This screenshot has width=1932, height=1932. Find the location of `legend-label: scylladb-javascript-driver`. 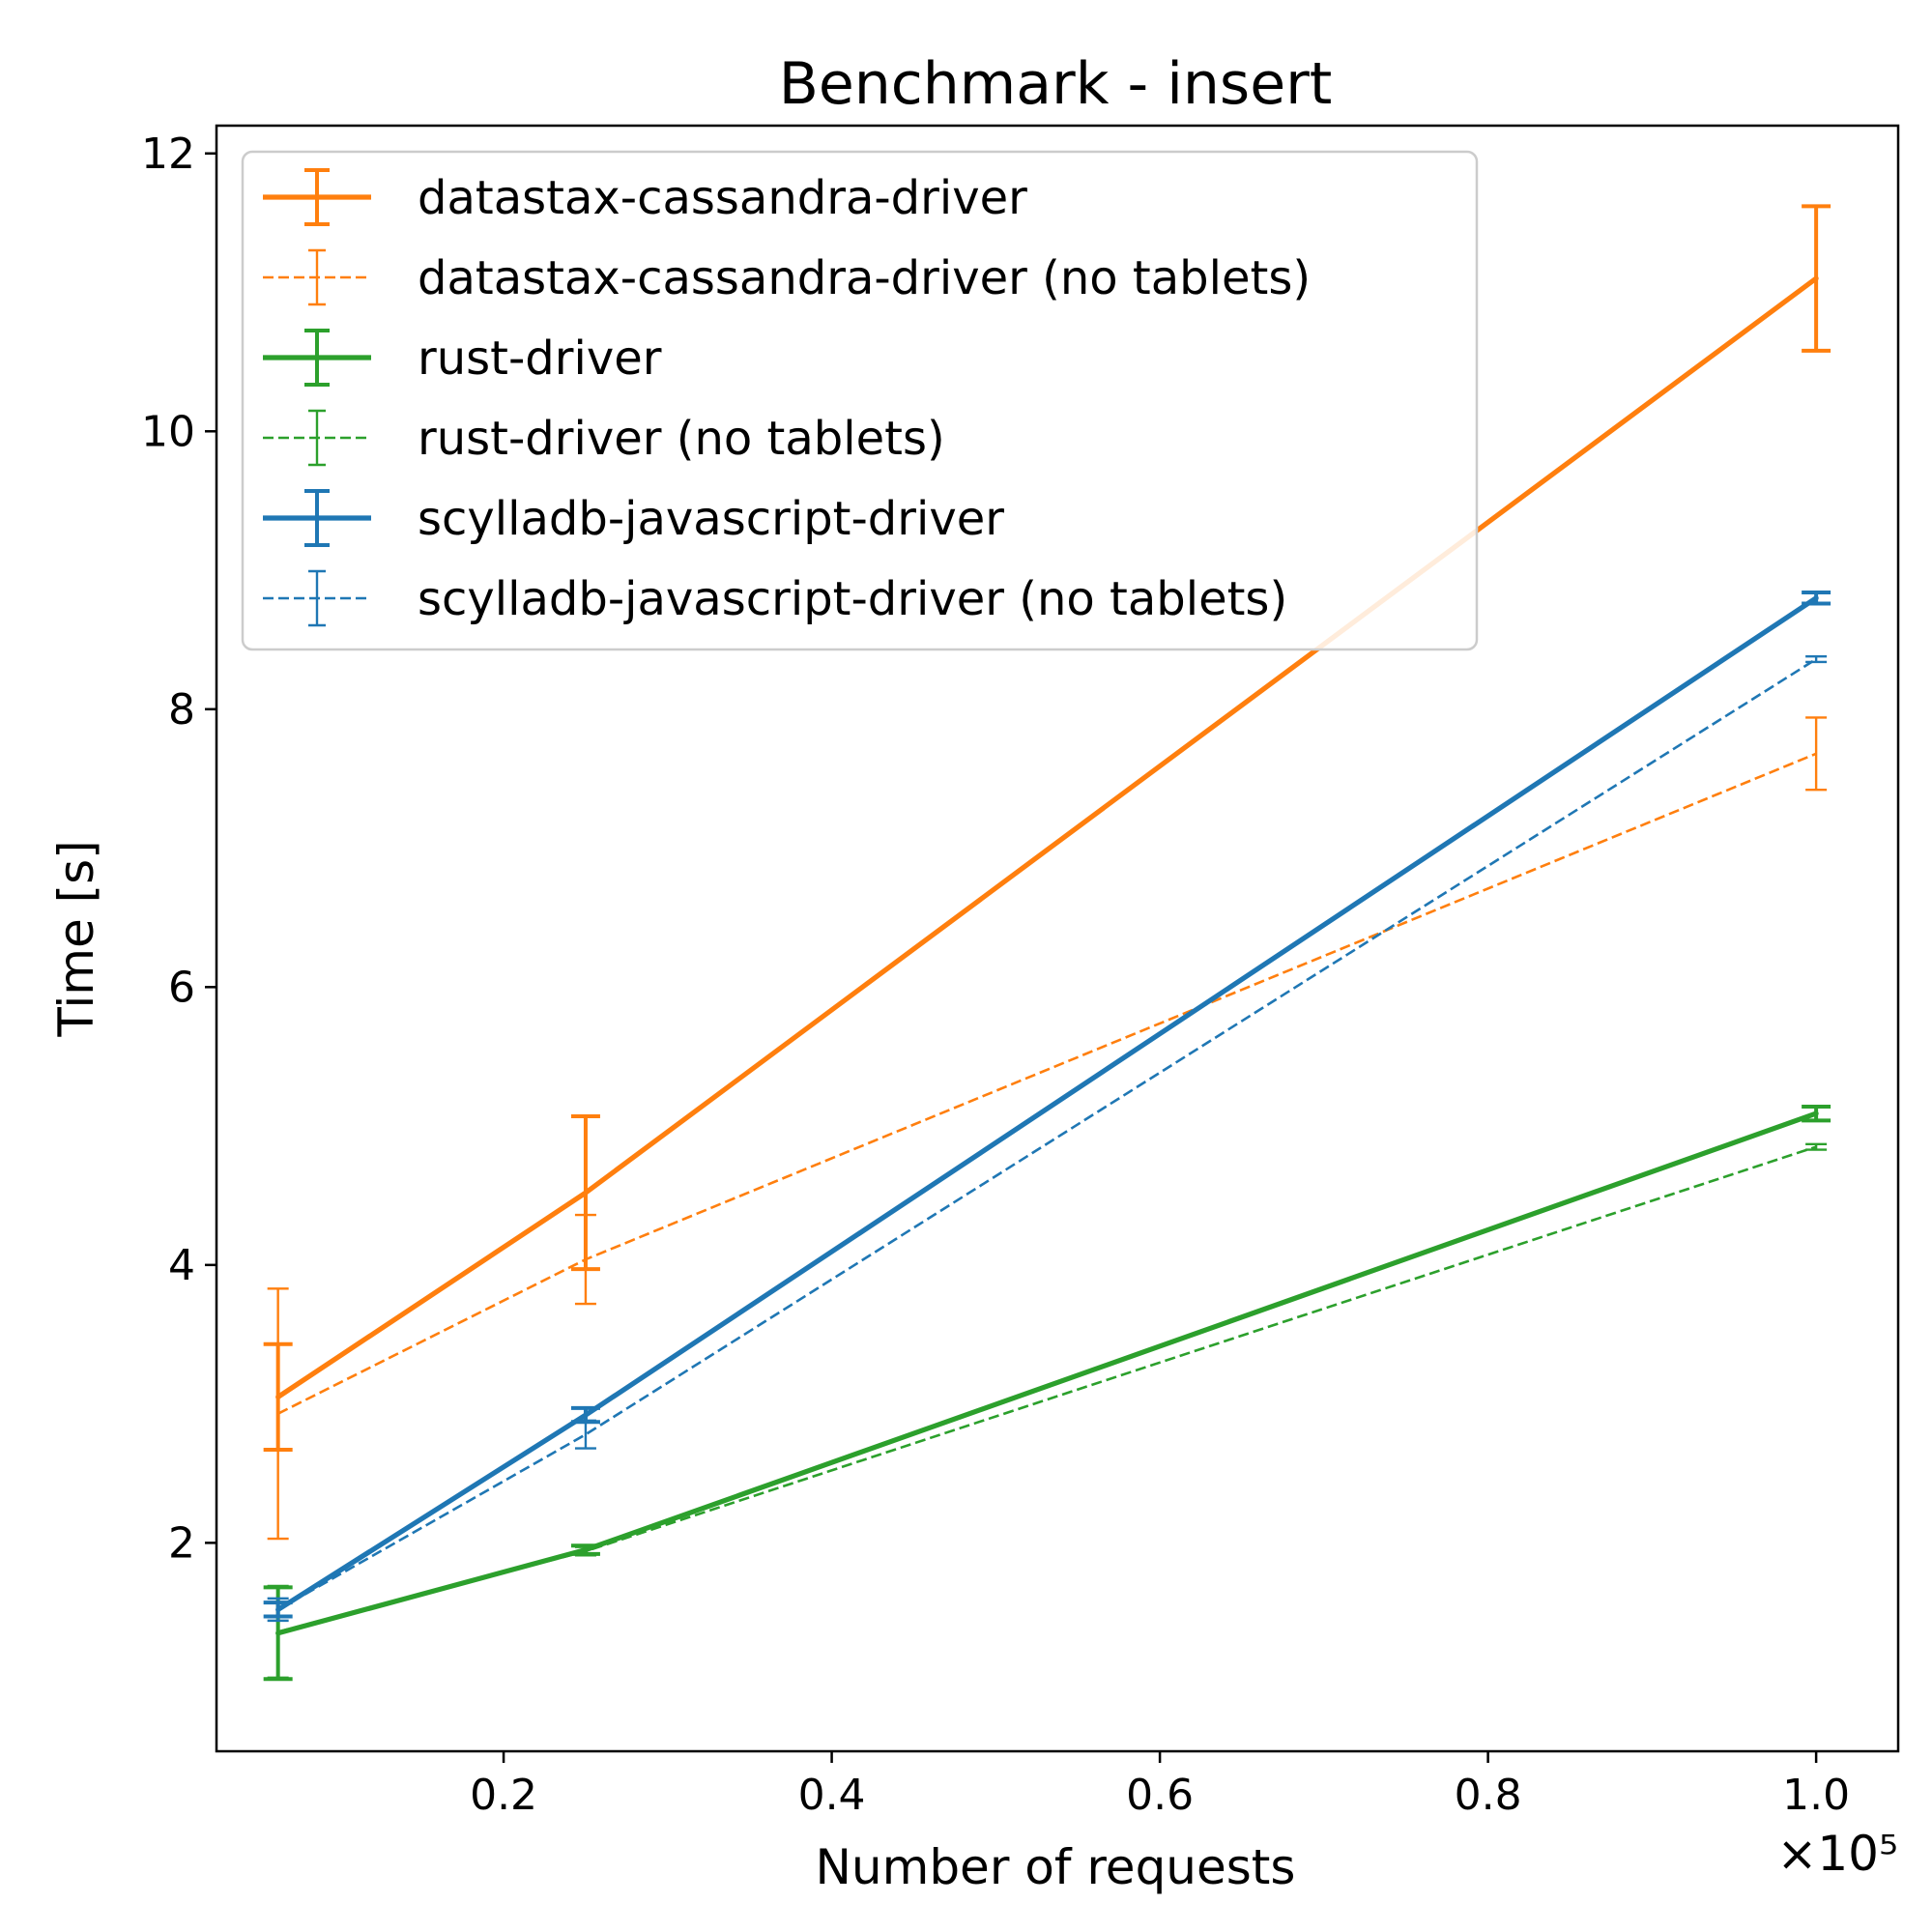

legend-label: scylladb-javascript-driver is located at coordinates (711, 519).